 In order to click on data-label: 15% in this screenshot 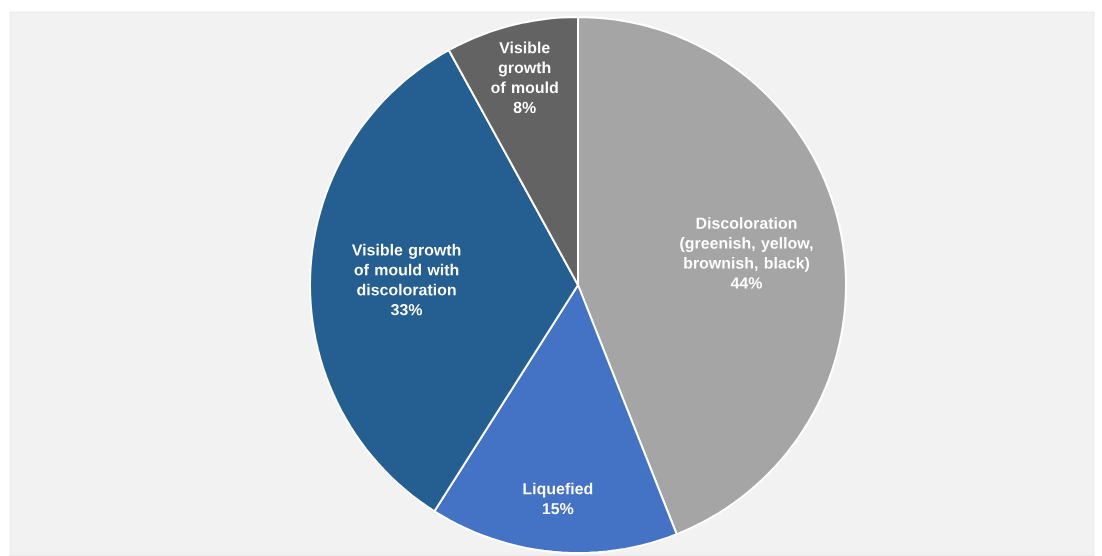, I will do `click(558, 509)`.